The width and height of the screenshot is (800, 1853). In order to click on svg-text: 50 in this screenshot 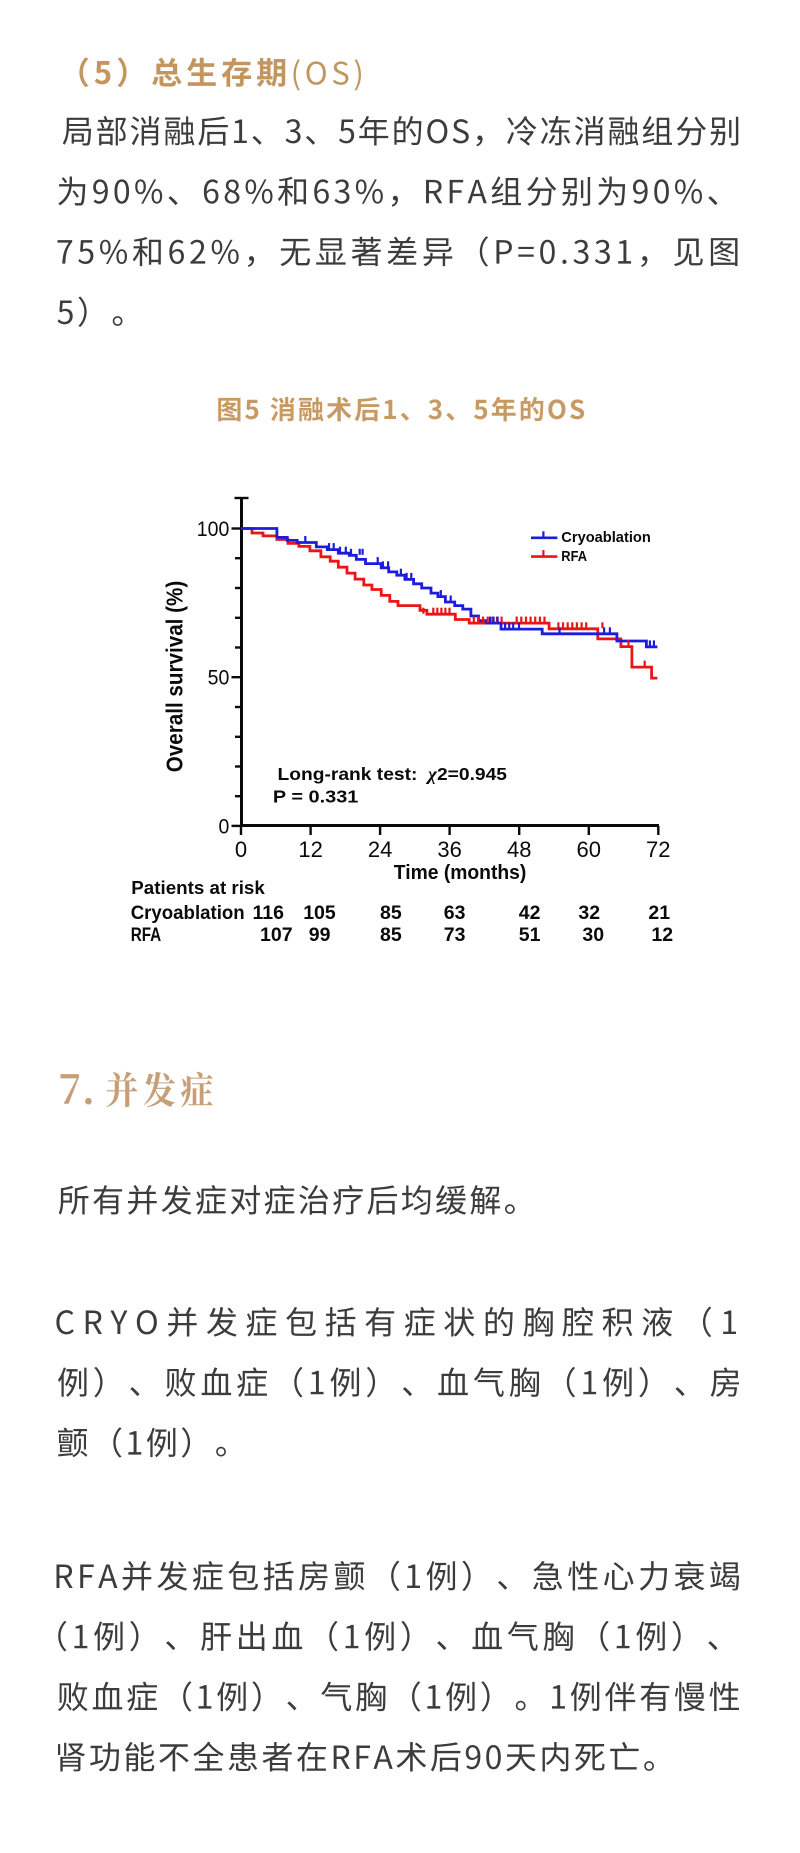, I will do `click(219, 678)`.